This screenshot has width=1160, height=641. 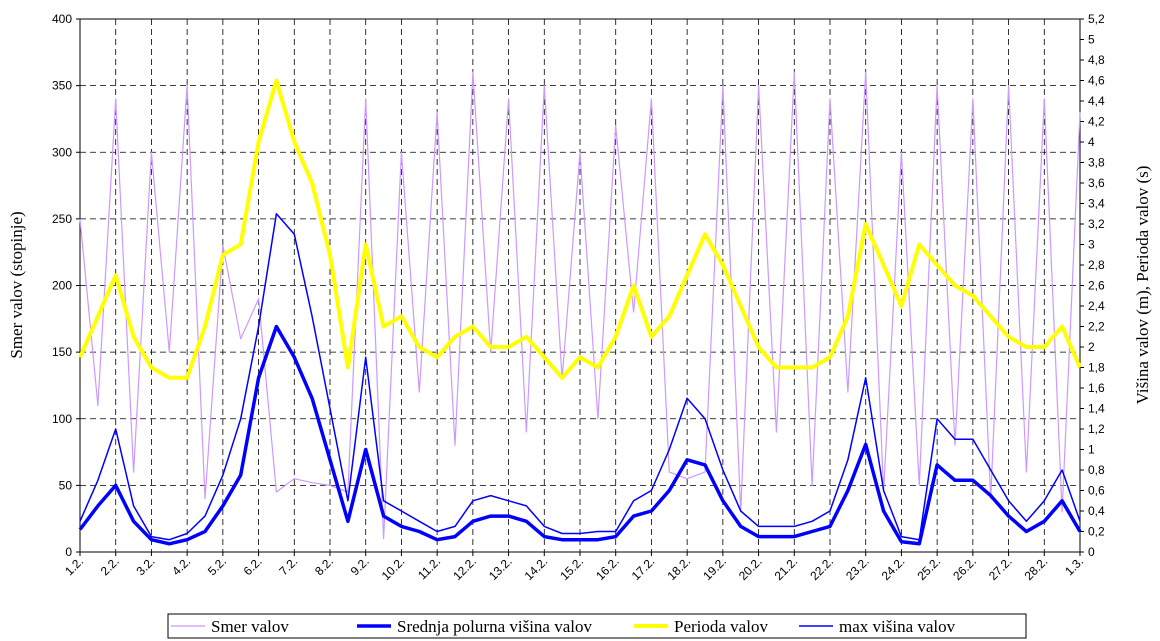 I want to click on y2-tick-label: 1,8, so click(x=1096, y=368).